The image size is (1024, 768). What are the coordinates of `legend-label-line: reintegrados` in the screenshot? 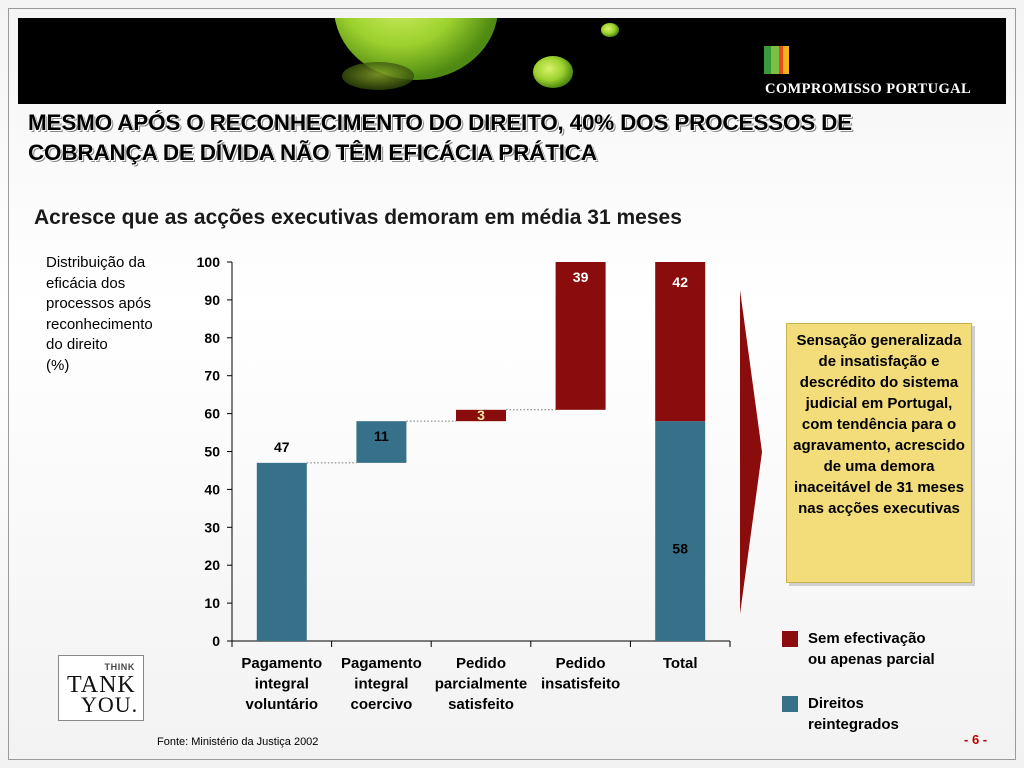 It's located at (853, 724).